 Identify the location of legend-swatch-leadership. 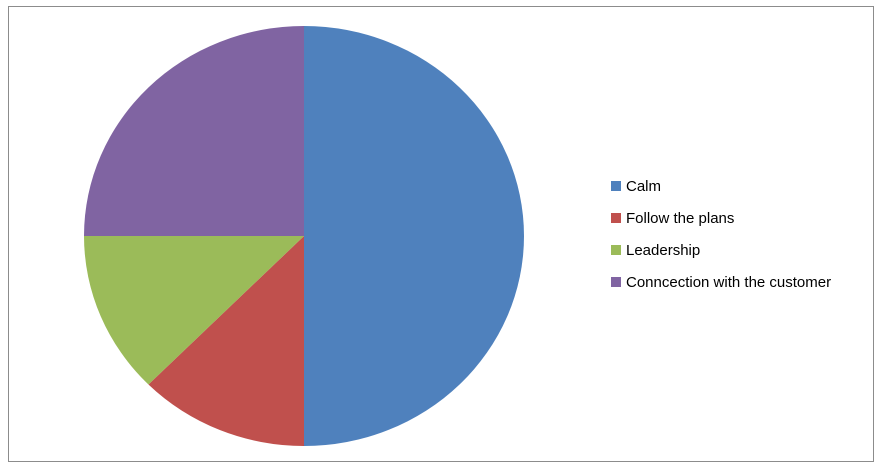
(616, 250).